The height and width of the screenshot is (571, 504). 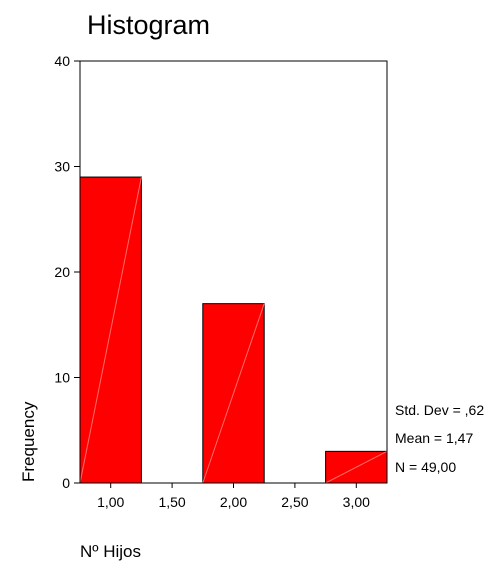 What do you see at coordinates (294, 502) in the screenshot?
I see `x-tick-label: 2,50` at bounding box center [294, 502].